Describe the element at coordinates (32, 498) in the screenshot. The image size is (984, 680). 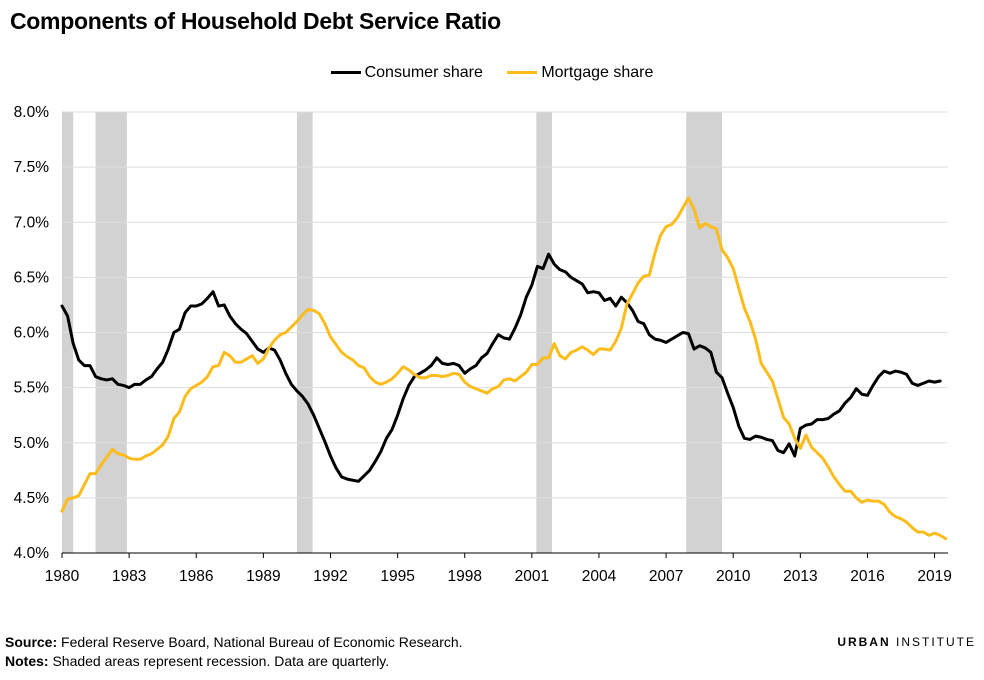
I see `y-tick-label: 4.5%` at that location.